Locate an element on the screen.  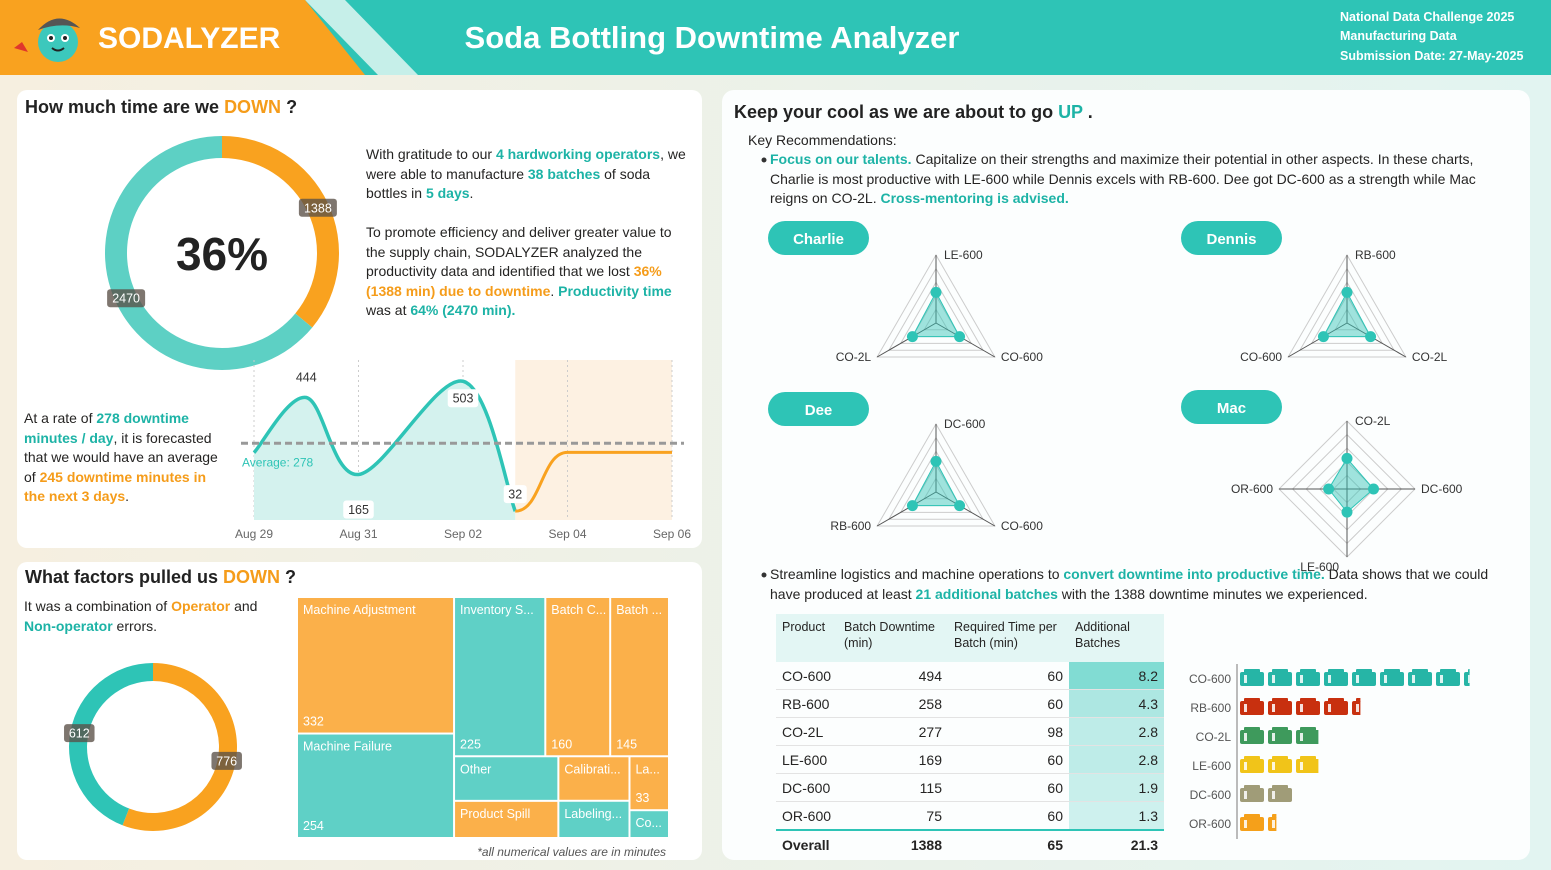
tile-label: Other is located at coordinates (475, 769).